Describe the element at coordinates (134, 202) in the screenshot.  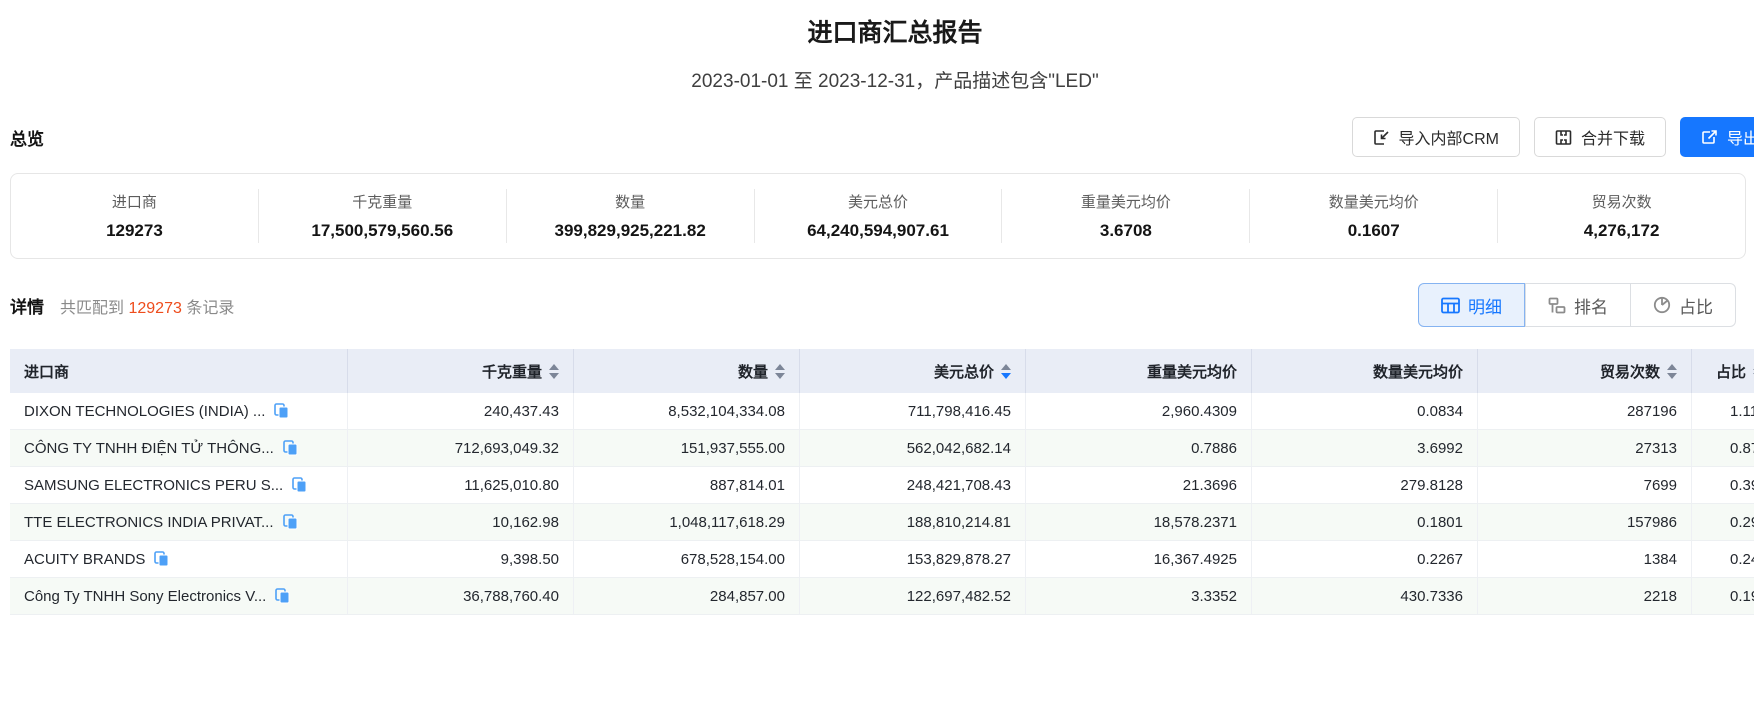
I see `stat-label: 进口商` at that location.